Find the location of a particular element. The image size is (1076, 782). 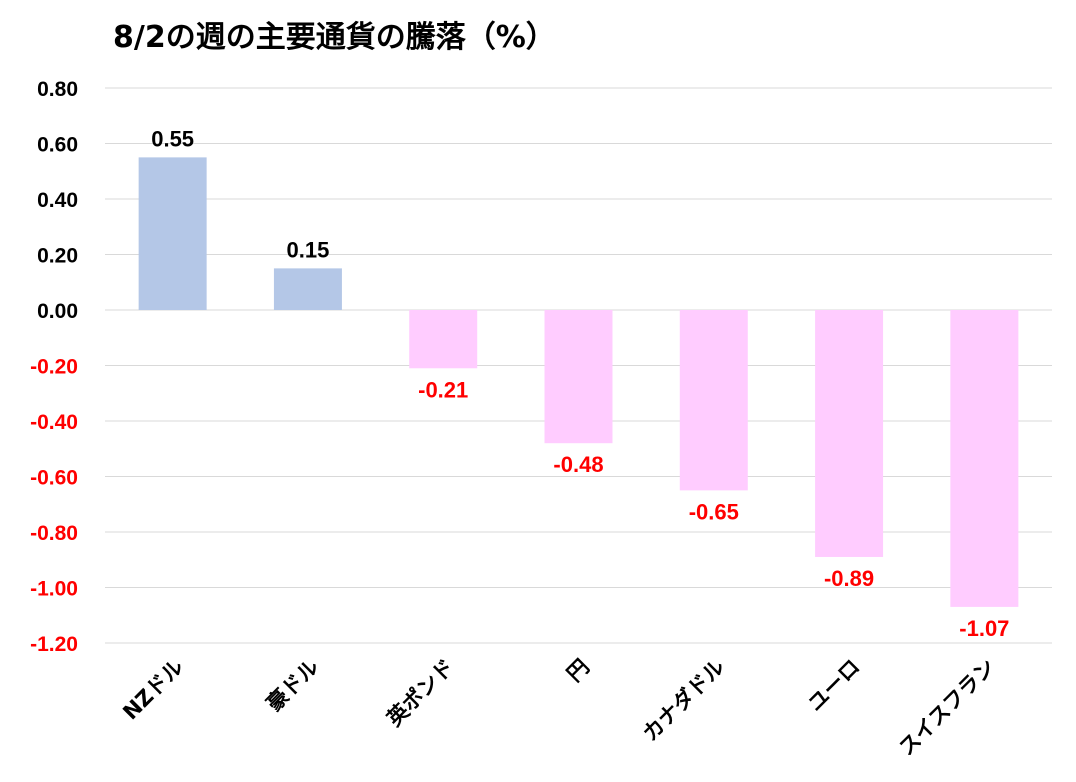

y-tick-label: 0.20 is located at coordinates (57, 256).